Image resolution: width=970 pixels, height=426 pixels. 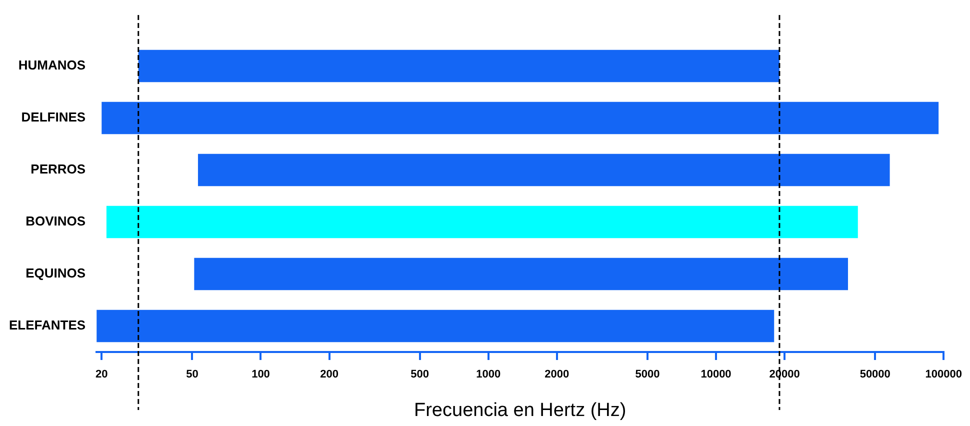 I want to click on x-tick-label: 20000, so click(x=784, y=374).